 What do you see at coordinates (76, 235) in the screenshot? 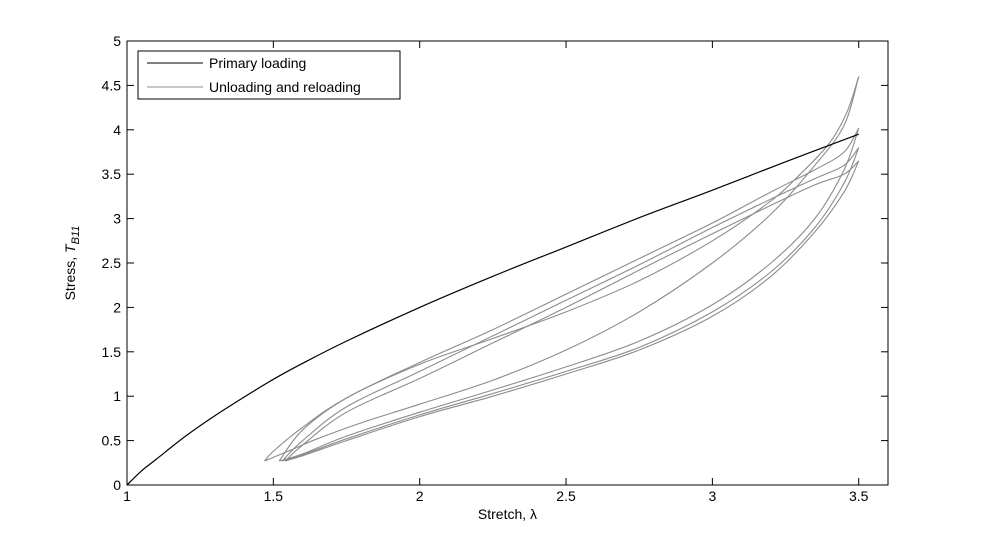
I see `y-axis-label-subscript: B11` at bounding box center [76, 235].